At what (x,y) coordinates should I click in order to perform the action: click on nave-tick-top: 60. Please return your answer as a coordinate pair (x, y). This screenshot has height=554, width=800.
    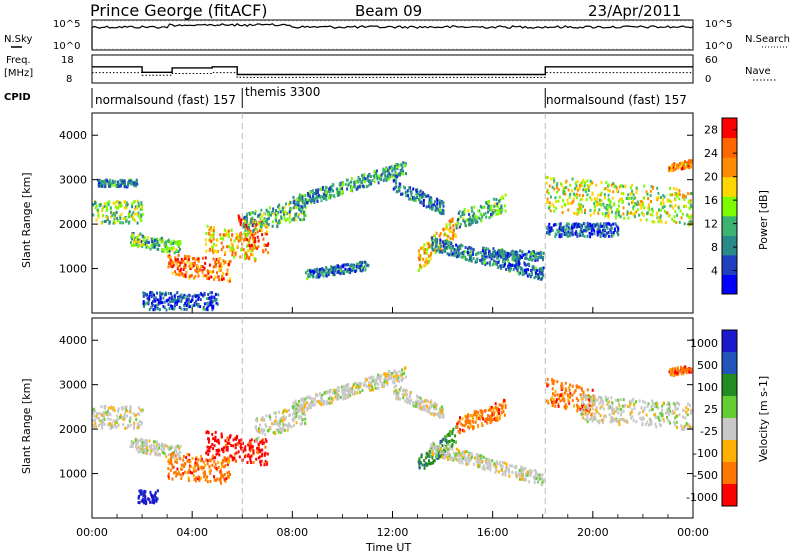
    Looking at the image, I should click on (711, 60).